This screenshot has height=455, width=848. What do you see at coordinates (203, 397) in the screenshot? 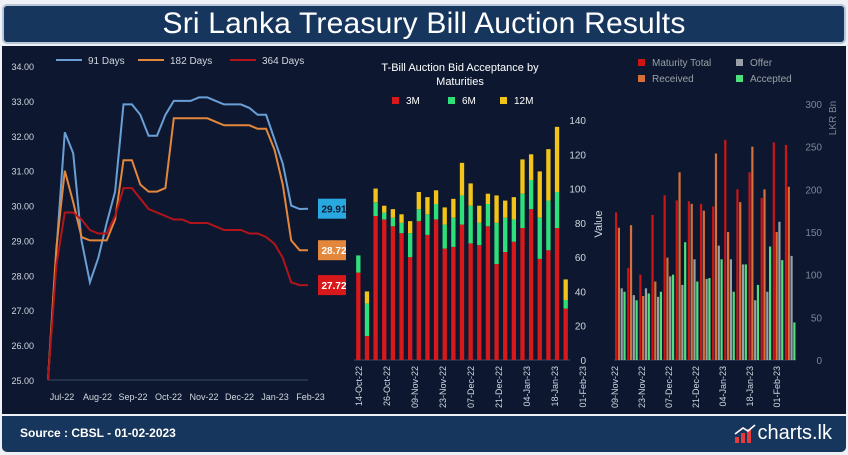
I see `x-tick-label: Nov-22` at bounding box center [203, 397].